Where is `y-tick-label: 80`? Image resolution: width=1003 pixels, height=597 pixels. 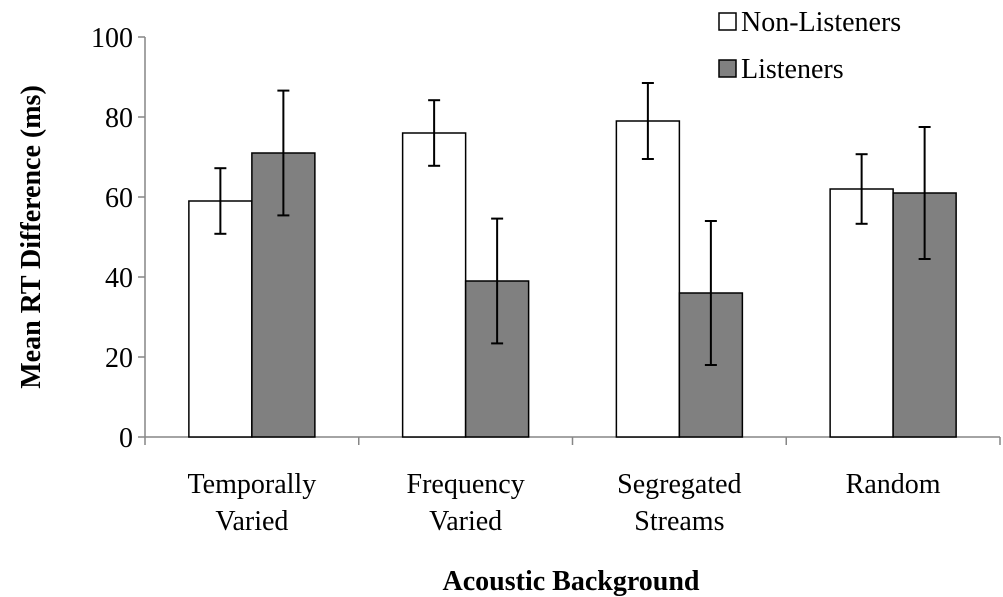
y-tick-label: 80 is located at coordinates (119, 118).